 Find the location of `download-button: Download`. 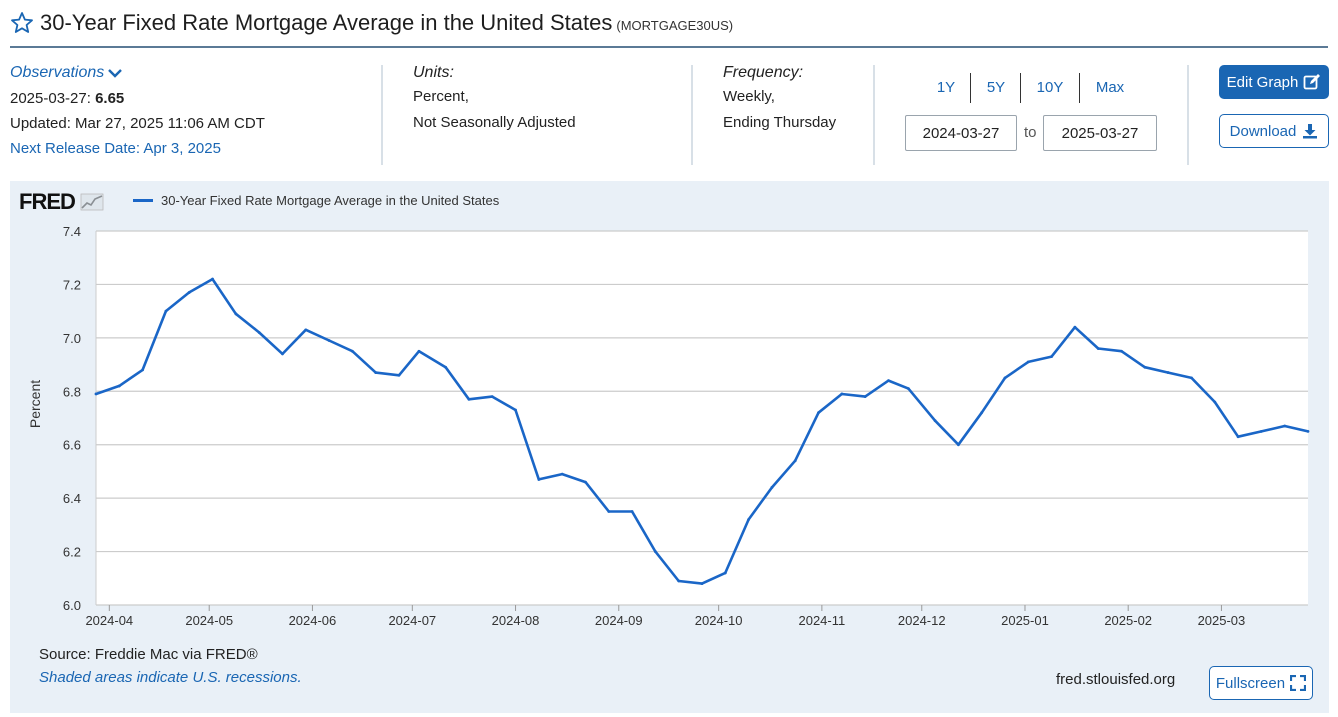

download-button: Download is located at coordinates (1274, 131).